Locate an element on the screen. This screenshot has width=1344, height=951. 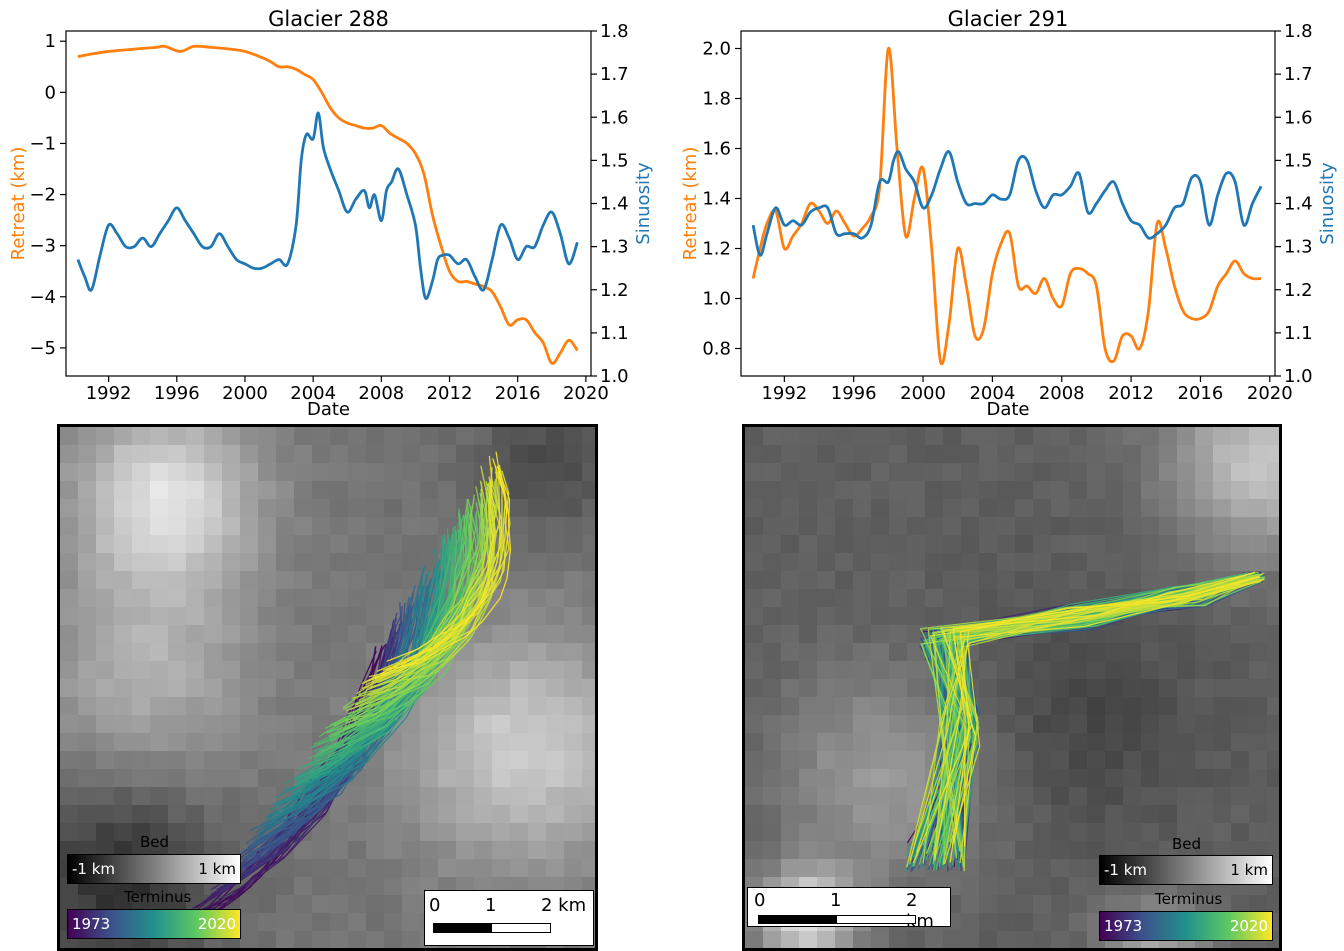
chart-title: Glacier 288 is located at coordinates (328, 19).